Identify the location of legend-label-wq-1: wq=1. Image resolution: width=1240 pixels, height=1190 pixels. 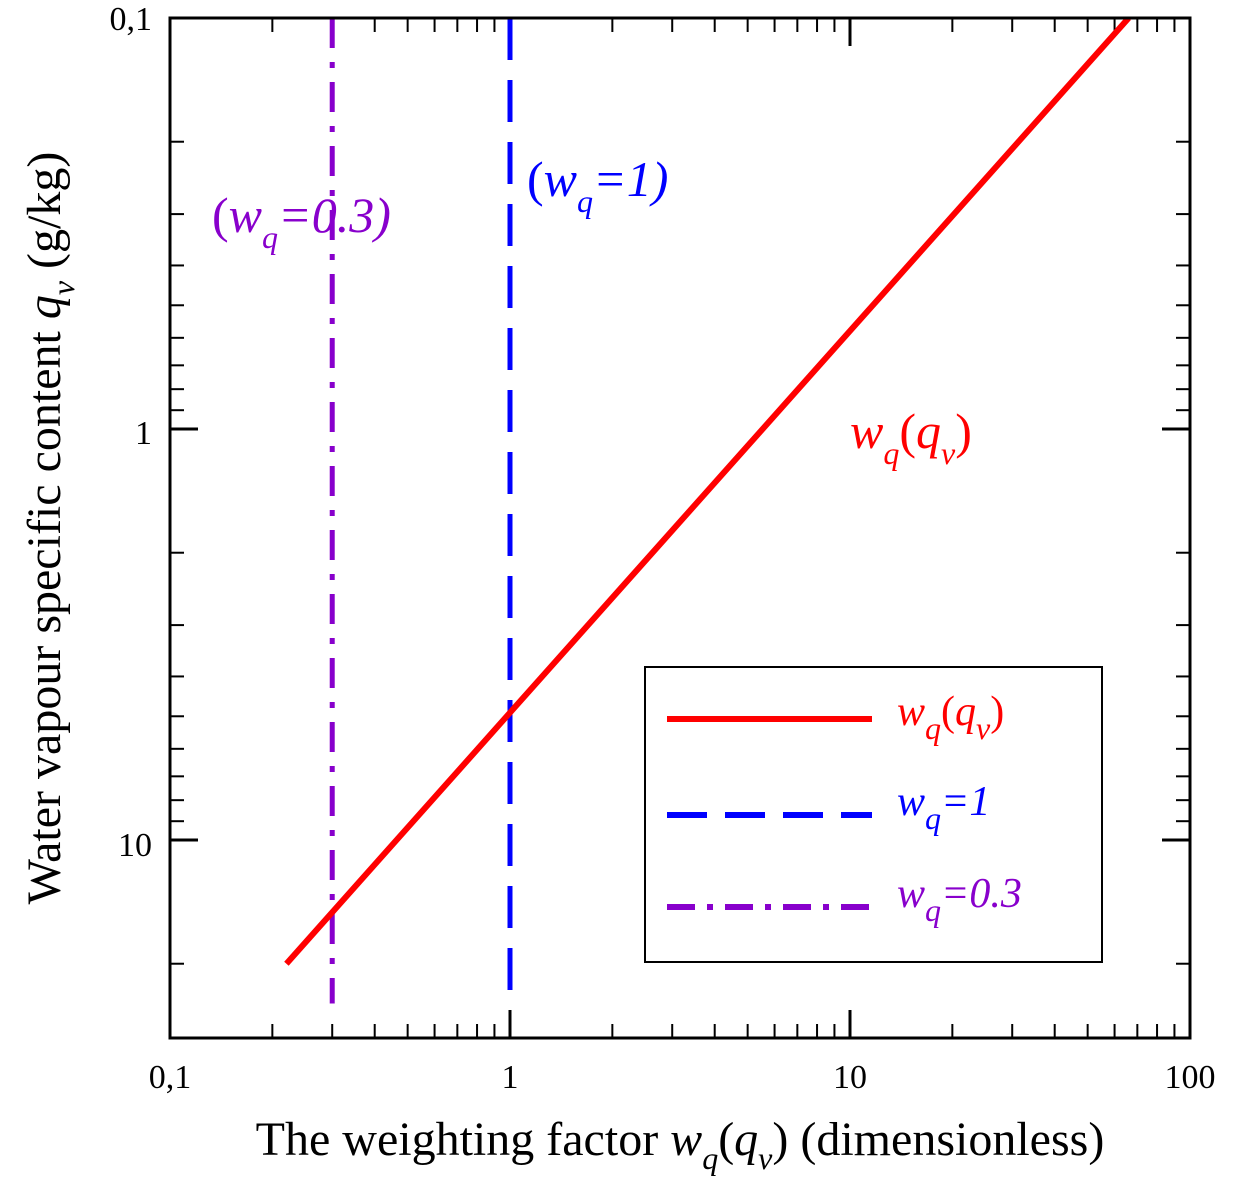
(943, 807).